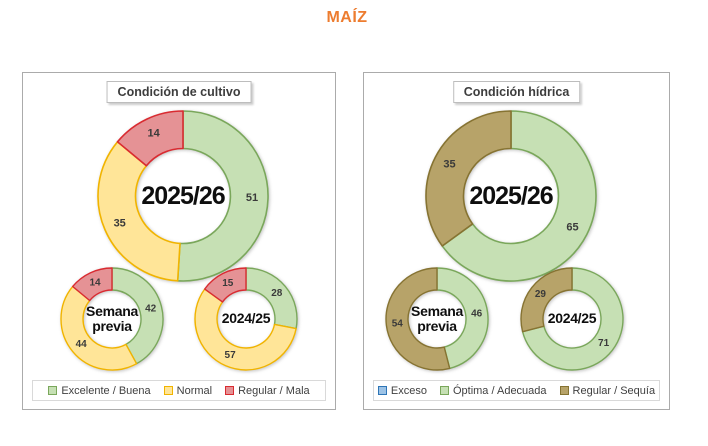 The height and width of the screenshot is (446, 708). I want to click on donut-svg: 51 35 14, so click(183, 196).